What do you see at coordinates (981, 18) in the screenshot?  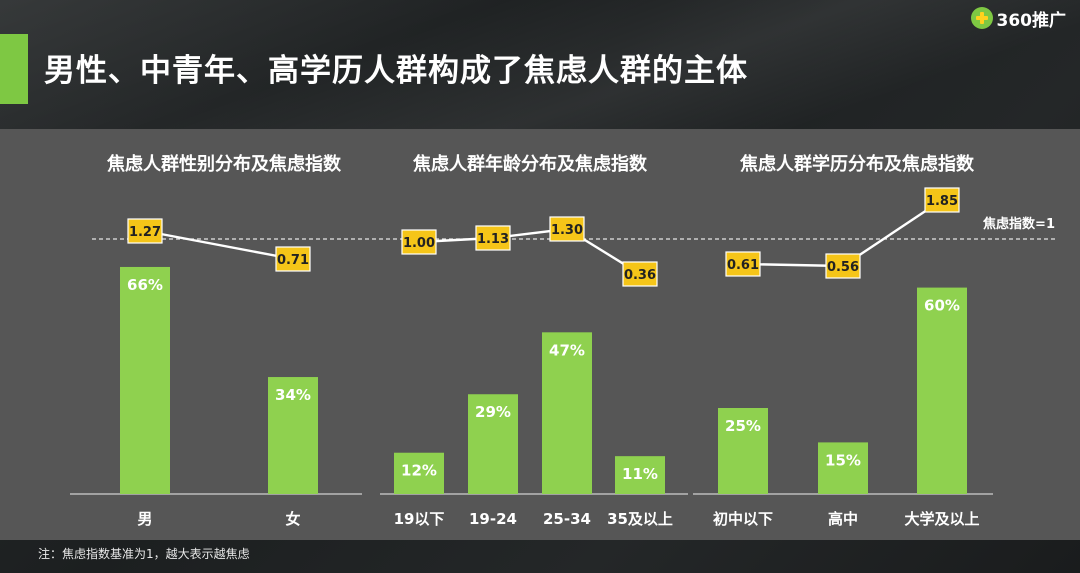 I see `logo-plus-icon` at bounding box center [981, 18].